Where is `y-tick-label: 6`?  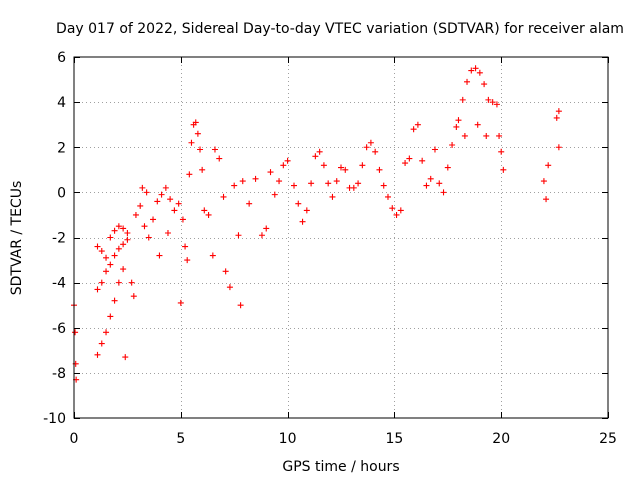 y-tick-label: 6 is located at coordinates (61, 58).